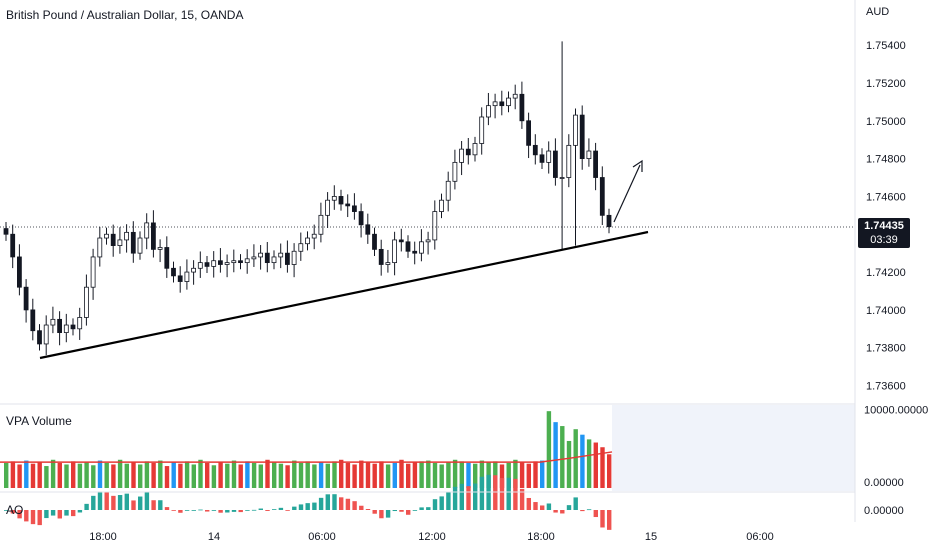 The image size is (932, 555). What do you see at coordinates (214, 537) in the screenshot?
I see `time-tick-label: 14` at bounding box center [214, 537].